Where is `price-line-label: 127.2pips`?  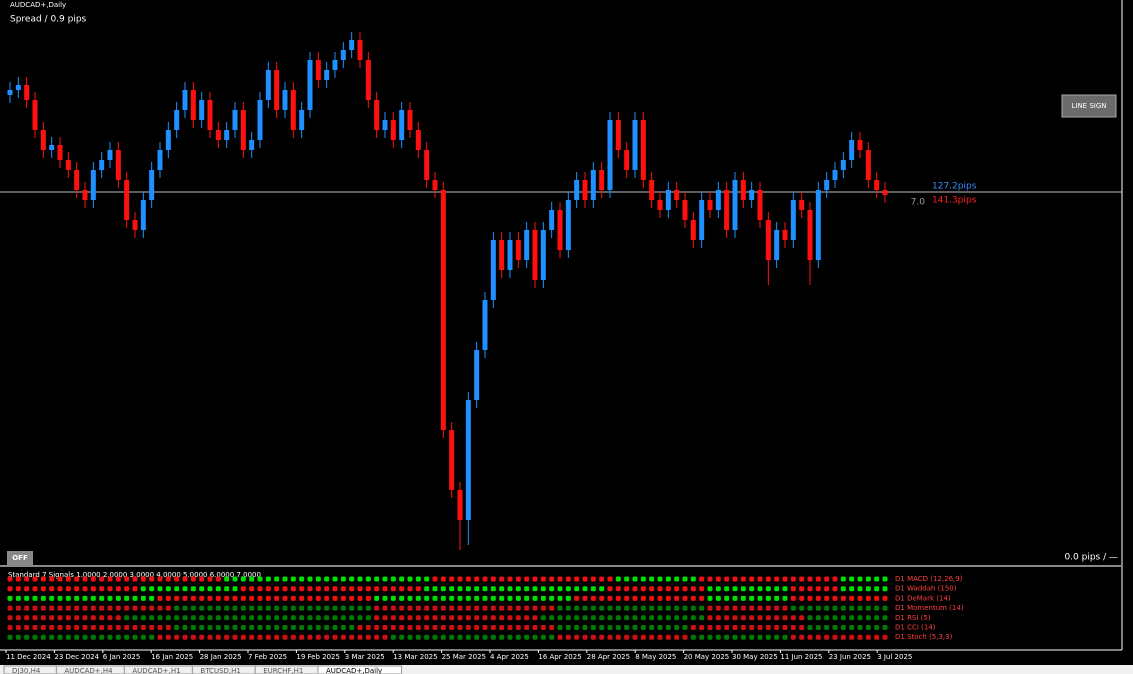
price-line-label: 127.2pips is located at coordinates (954, 187).